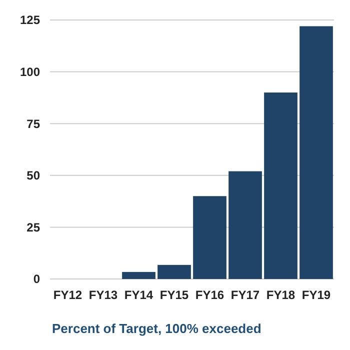  What do you see at coordinates (67, 295) in the screenshot?
I see `x-tick-label: FY12` at bounding box center [67, 295].